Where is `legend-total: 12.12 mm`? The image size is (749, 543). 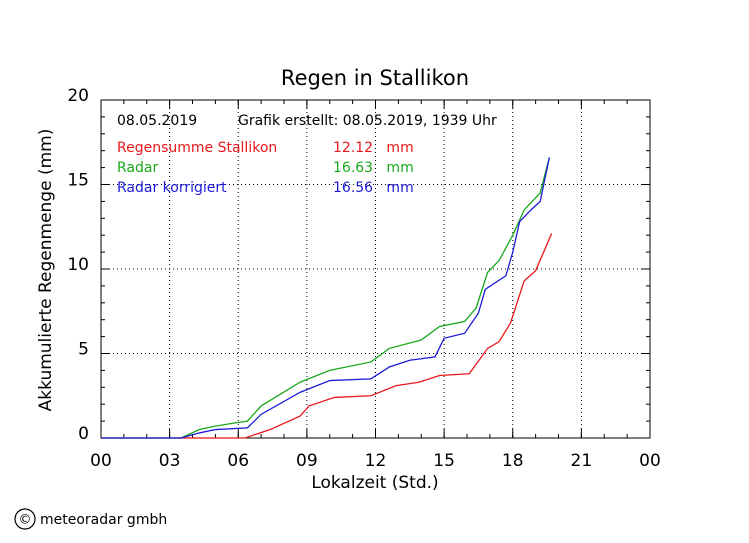
legend-total: 12.12 mm is located at coordinates (373, 148).